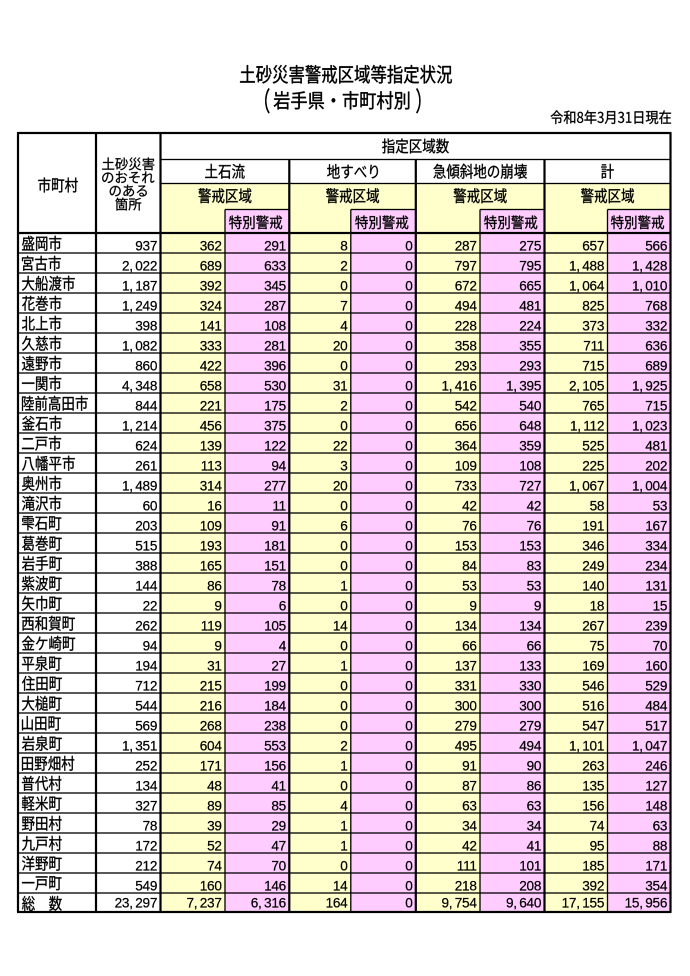 The width and height of the screenshot is (690, 976). Describe the element at coordinates (593, 786) in the screenshot. I see `svg-text: 135` at that location.